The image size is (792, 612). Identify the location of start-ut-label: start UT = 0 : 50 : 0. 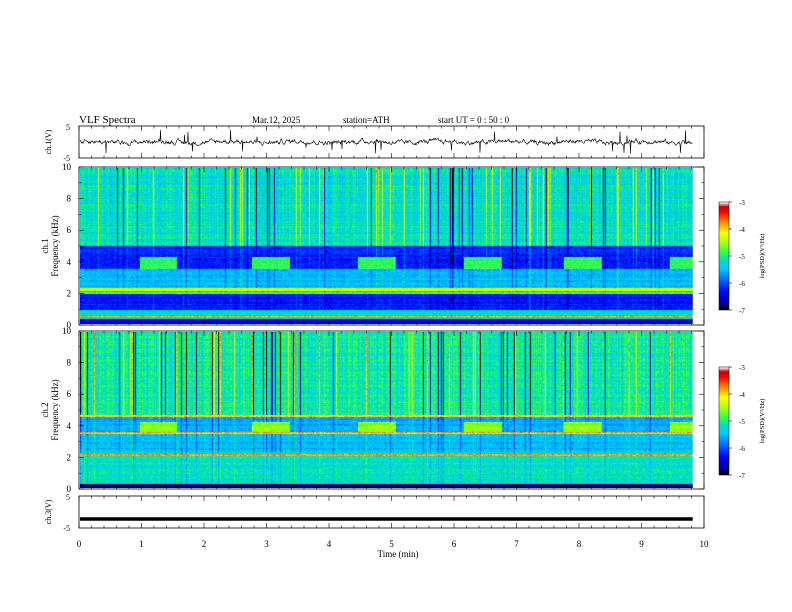
(474, 120).